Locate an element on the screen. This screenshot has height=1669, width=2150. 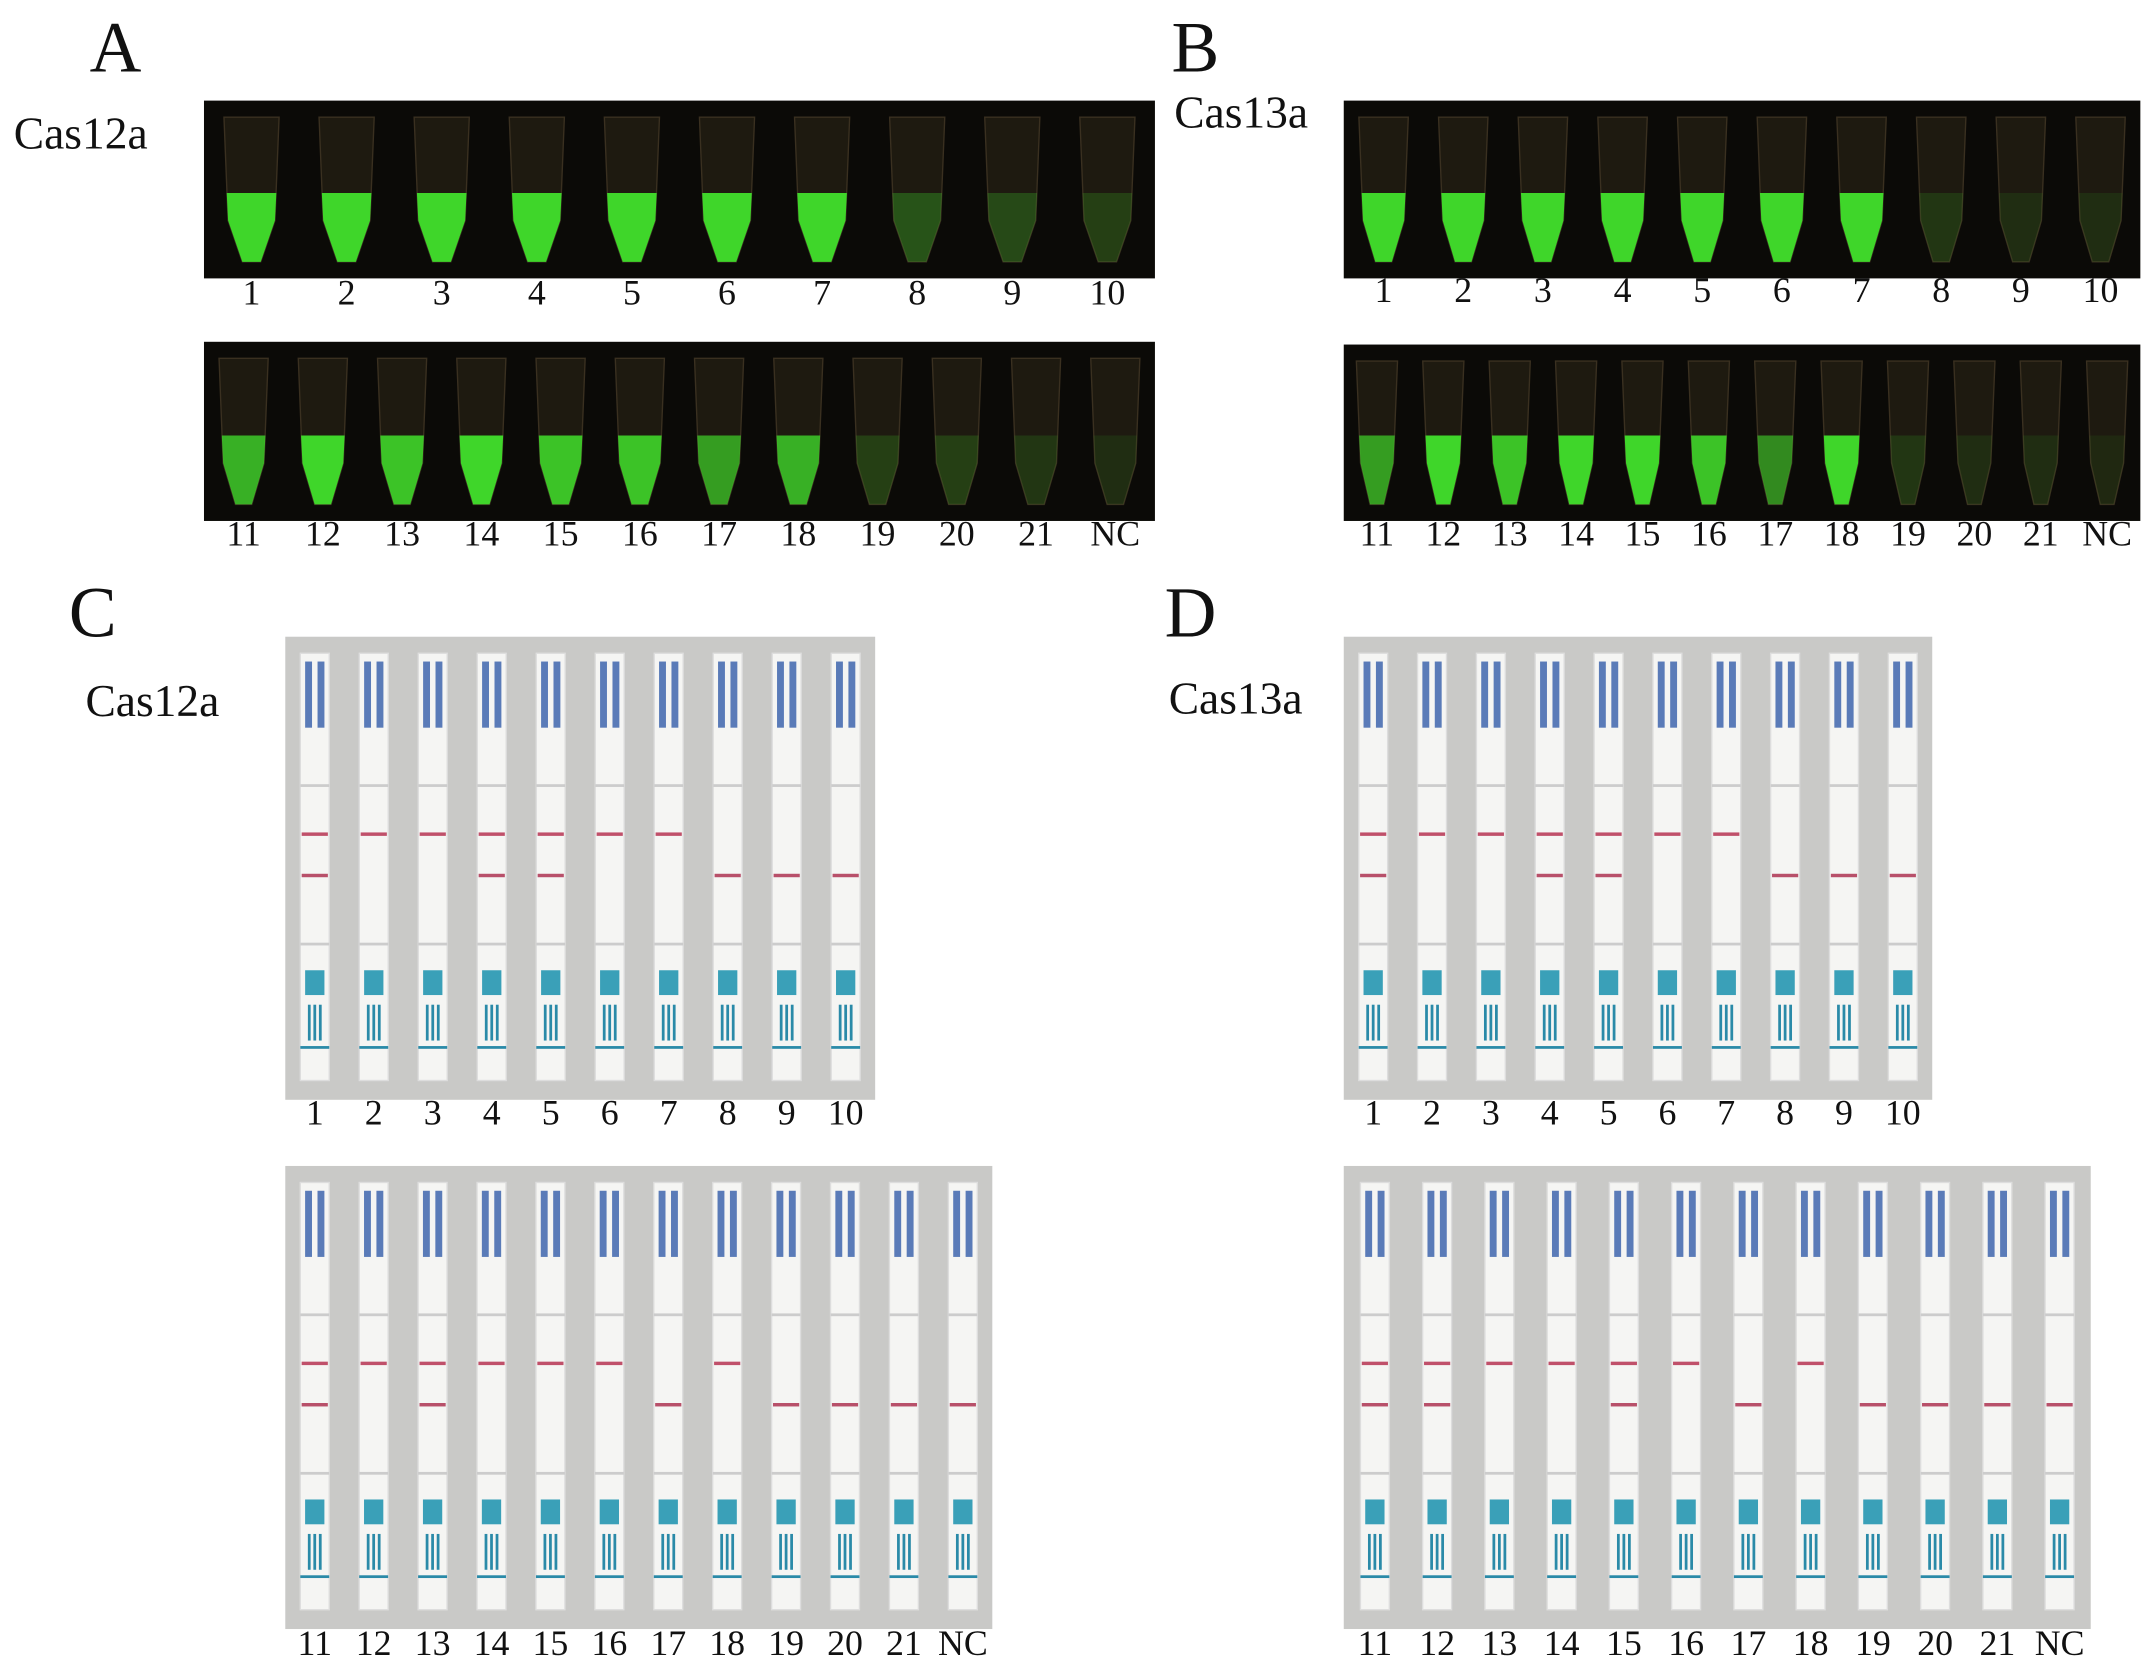
sample-label: 8 is located at coordinates (1941, 290).